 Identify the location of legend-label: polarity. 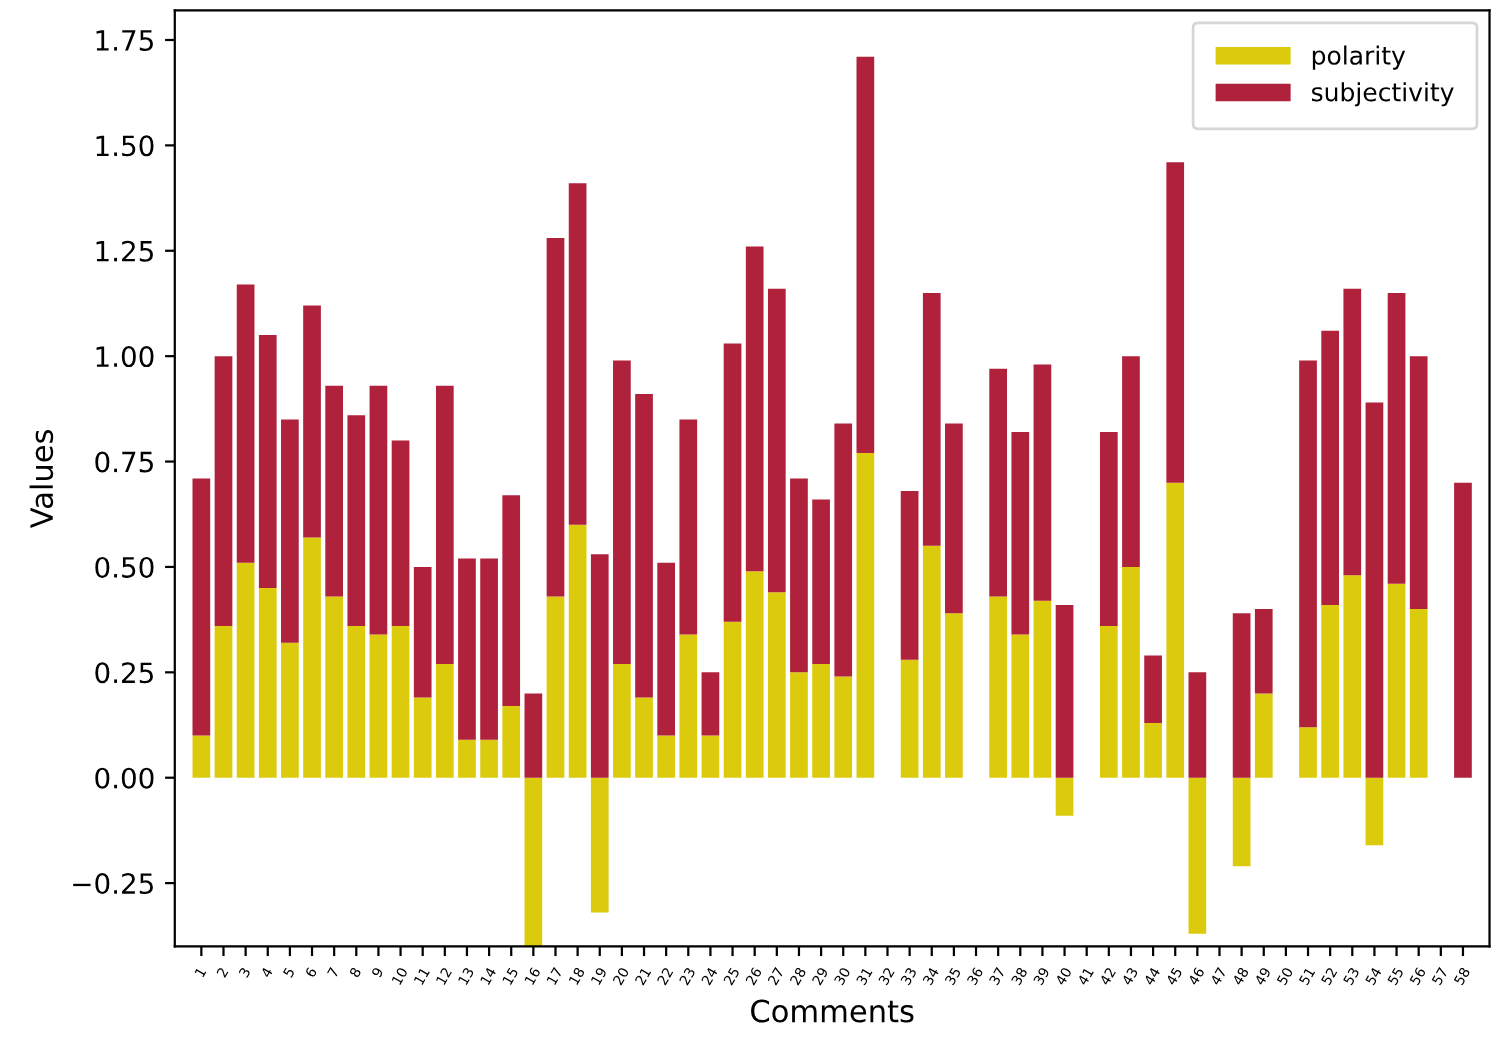
(1359, 57).